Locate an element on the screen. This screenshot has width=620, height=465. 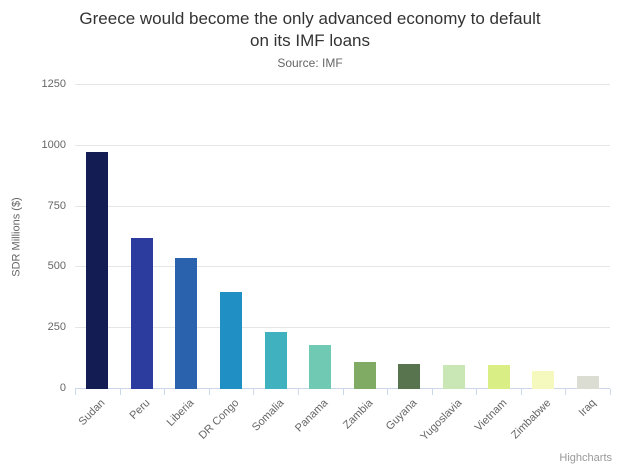
bar-liberia is located at coordinates (186, 323).